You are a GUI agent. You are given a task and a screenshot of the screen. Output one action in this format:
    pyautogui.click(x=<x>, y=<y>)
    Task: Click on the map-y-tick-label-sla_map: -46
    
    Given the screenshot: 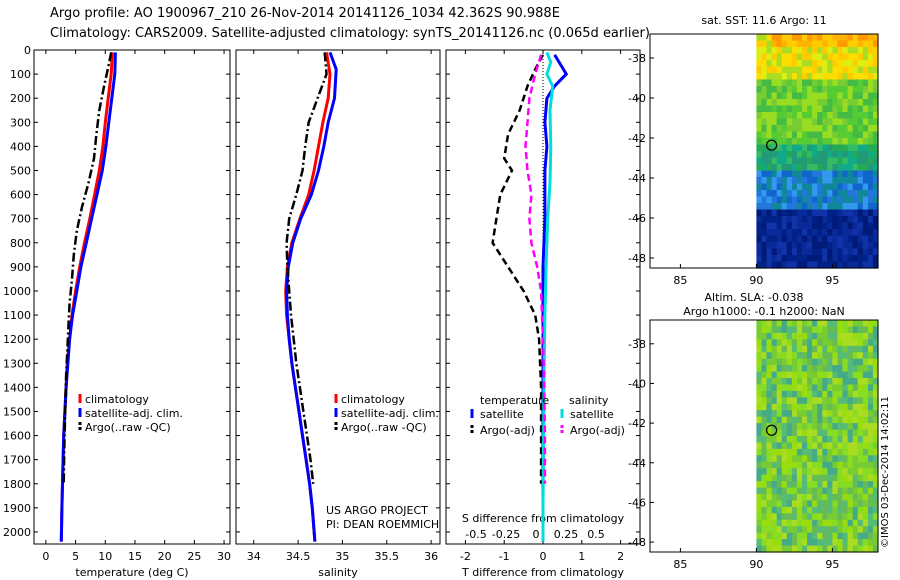 What is the action you would take?
    pyautogui.click(x=637, y=502)
    